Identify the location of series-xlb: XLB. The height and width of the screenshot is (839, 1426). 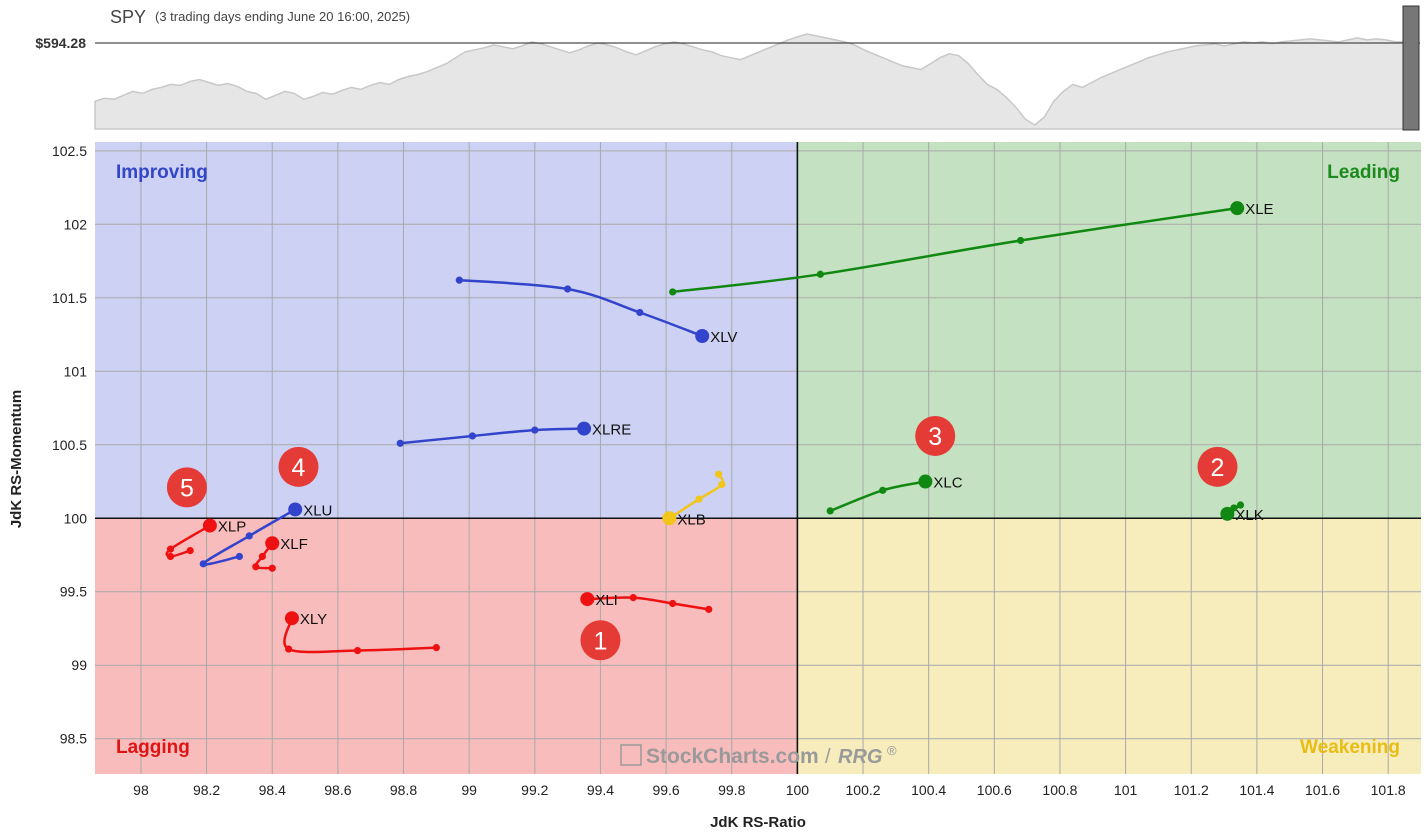
(694, 499).